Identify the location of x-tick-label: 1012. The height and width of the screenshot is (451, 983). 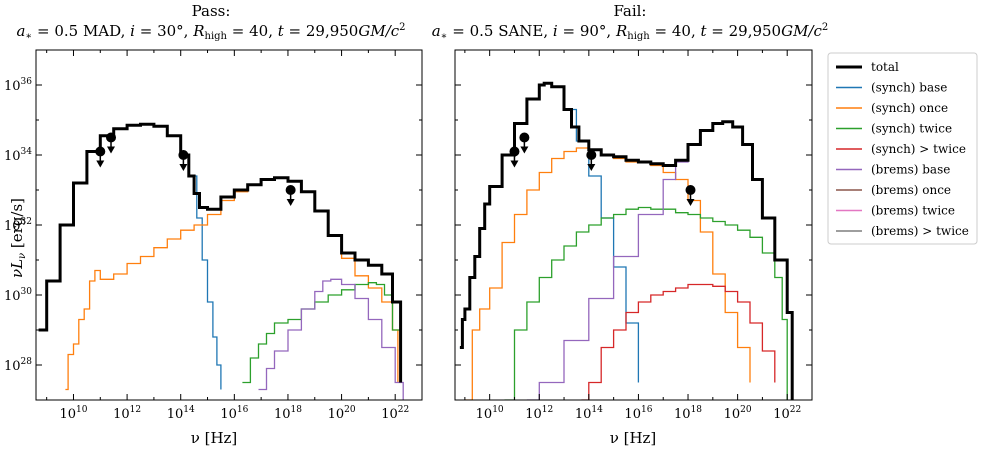
(127, 413).